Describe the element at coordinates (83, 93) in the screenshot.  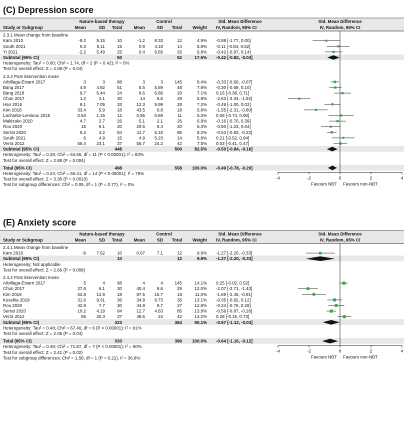
I see `study-t-mean: 9.7` at that location.